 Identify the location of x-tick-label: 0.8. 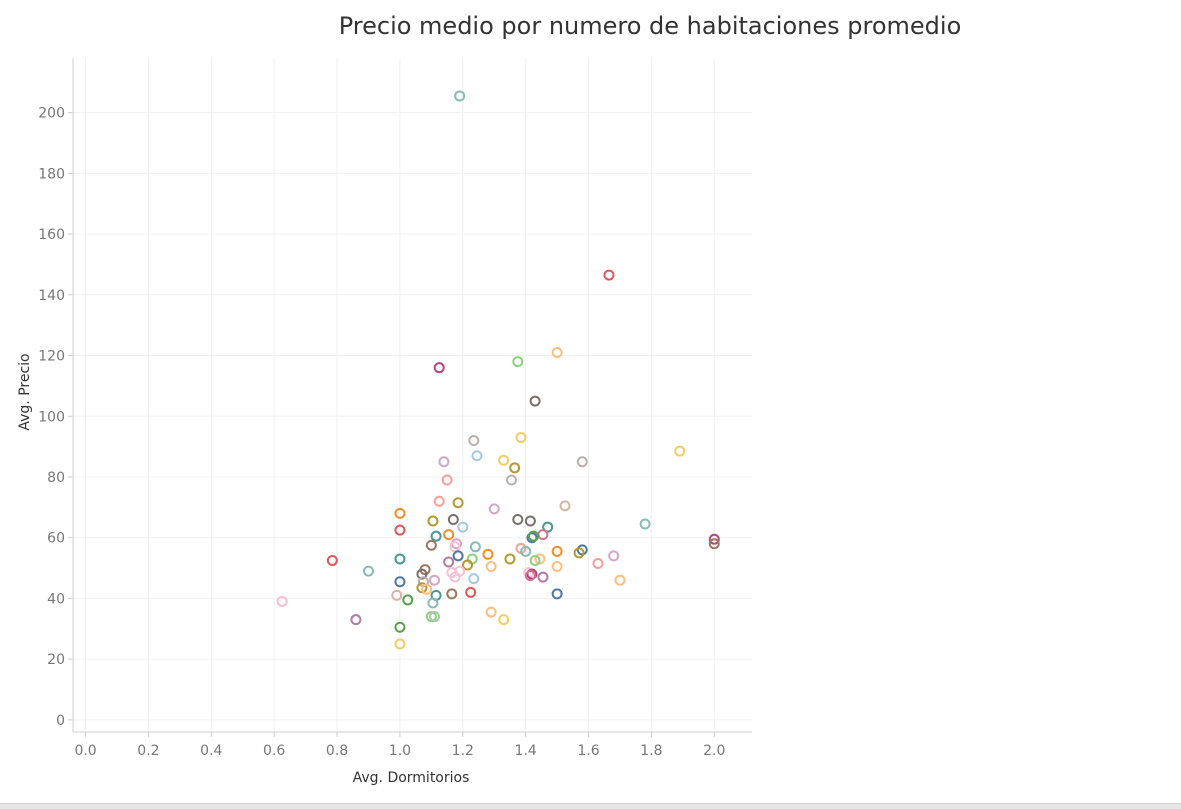
(337, 751).